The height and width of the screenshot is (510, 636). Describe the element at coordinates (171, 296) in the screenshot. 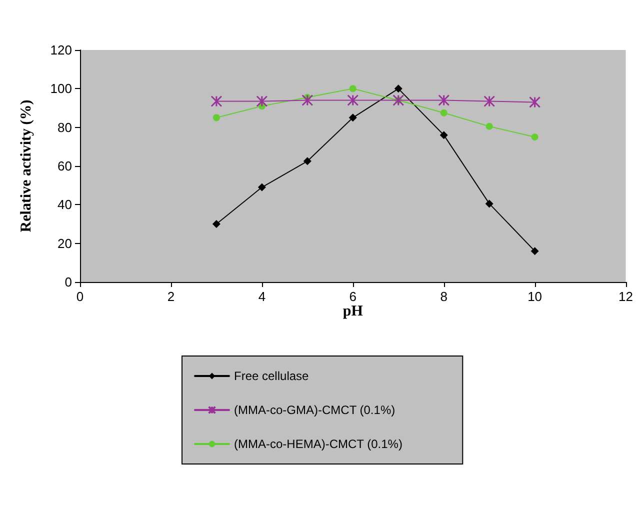

I see `x-tick-label: 2` at that location.